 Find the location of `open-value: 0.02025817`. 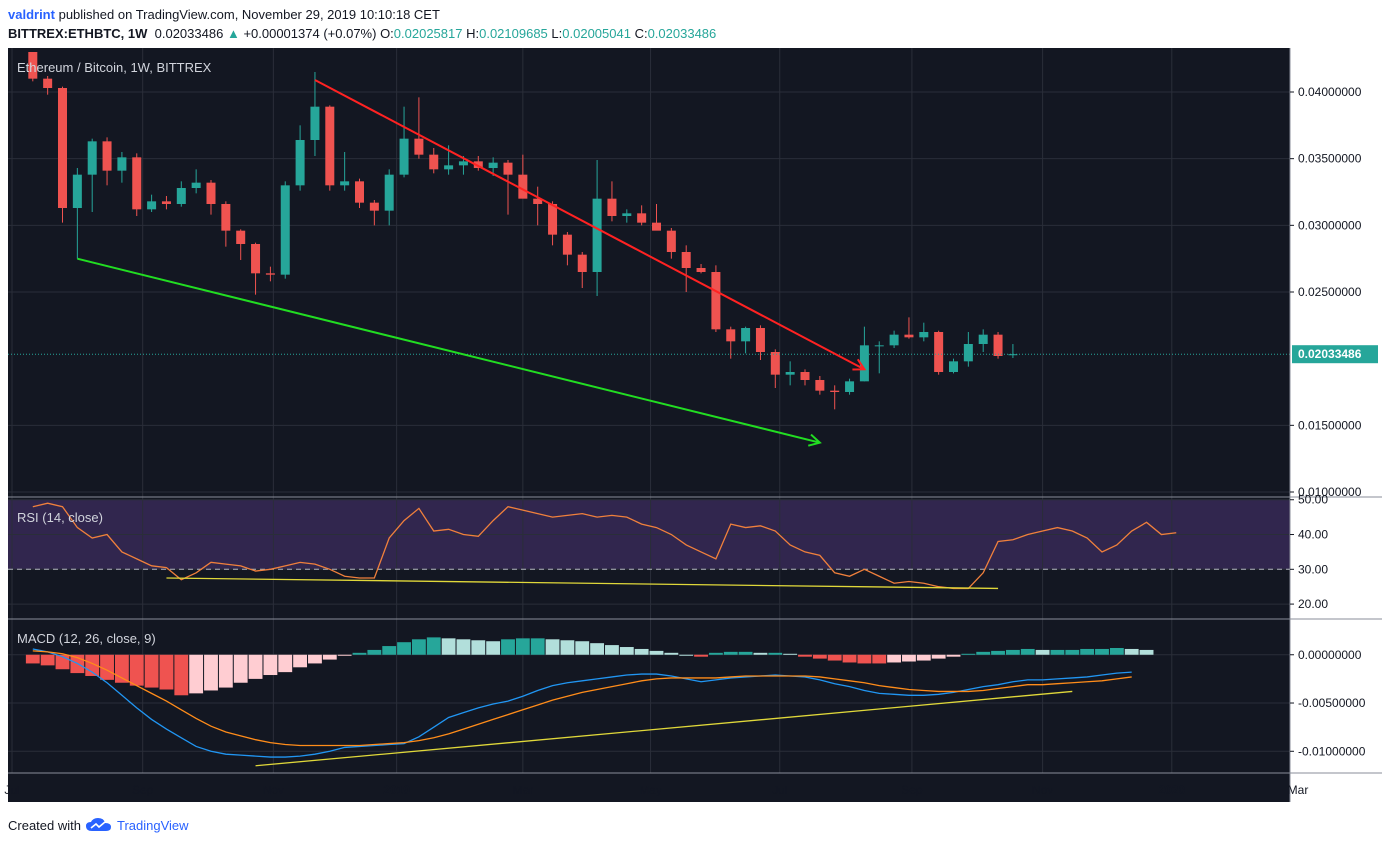

open-value: 0.02025817 is located at coordinates (428, 33).